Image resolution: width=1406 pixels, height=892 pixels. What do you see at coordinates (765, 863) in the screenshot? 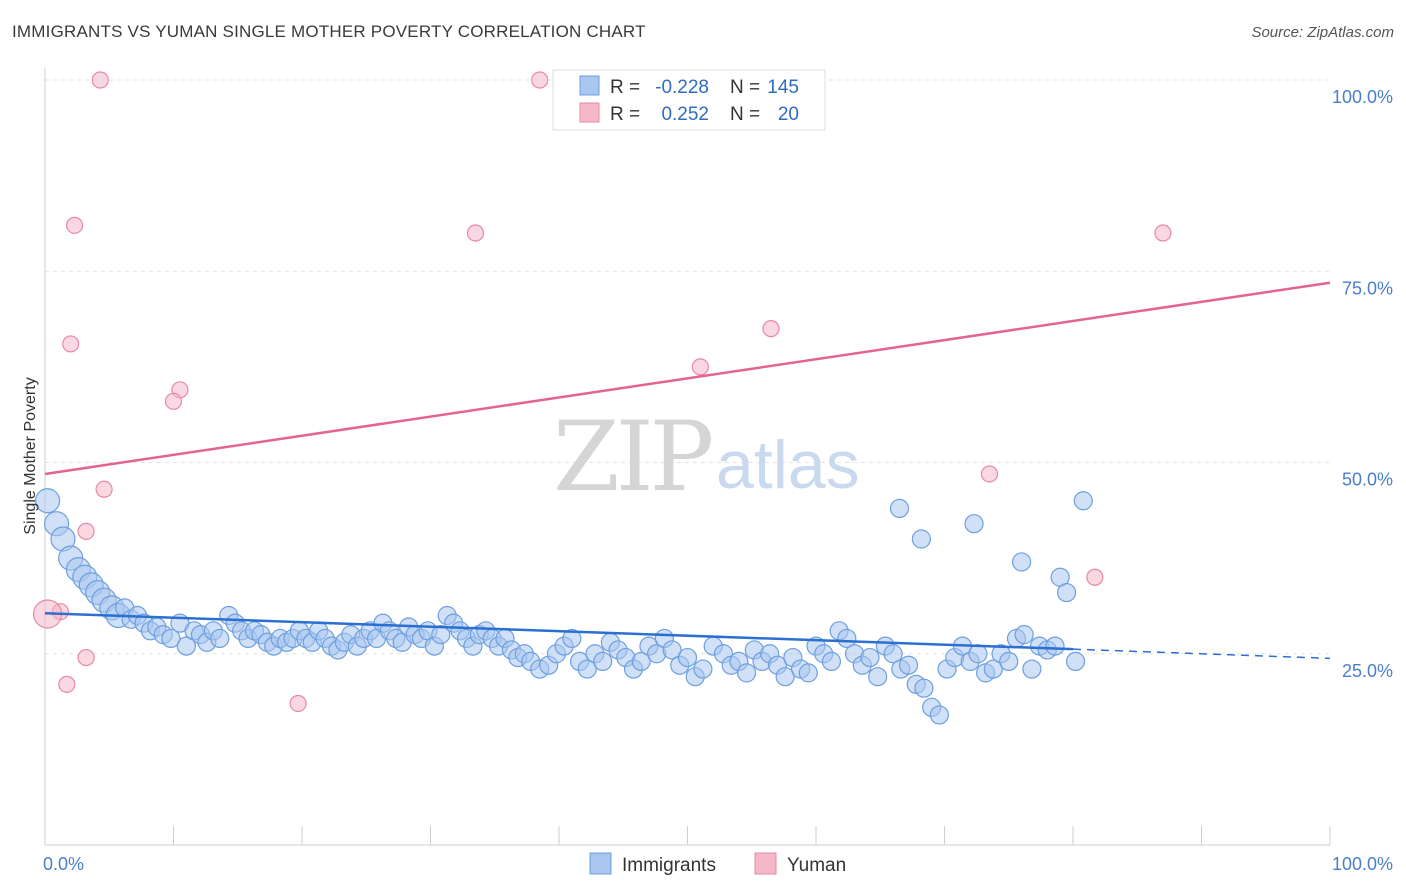
I see `bottom-legend-swatch-yuman` at bounding box center [765, 863].